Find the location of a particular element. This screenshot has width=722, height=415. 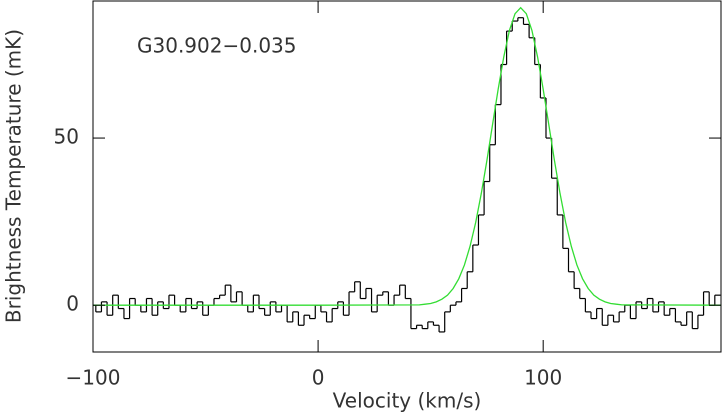

x-tick-label: 0 is located at coordinates (318, 378).